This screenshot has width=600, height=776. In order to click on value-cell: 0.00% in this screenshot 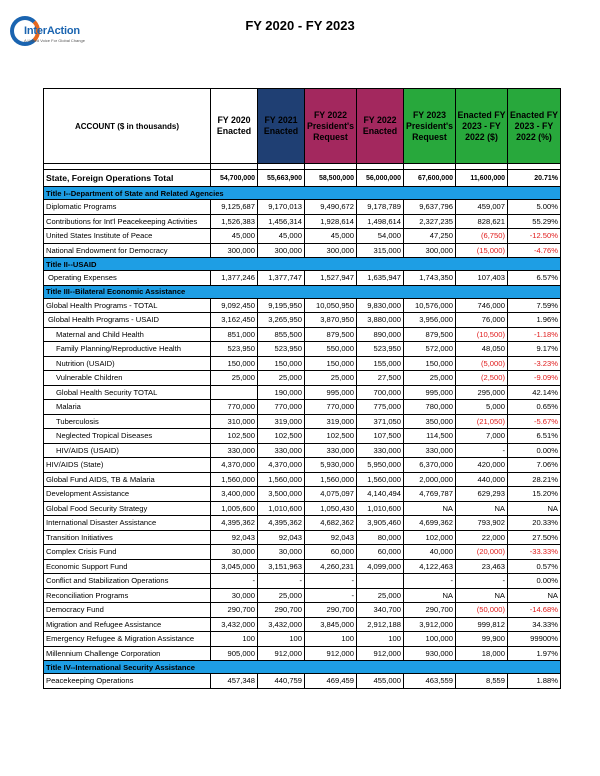, I will do `click(534, 581)`.